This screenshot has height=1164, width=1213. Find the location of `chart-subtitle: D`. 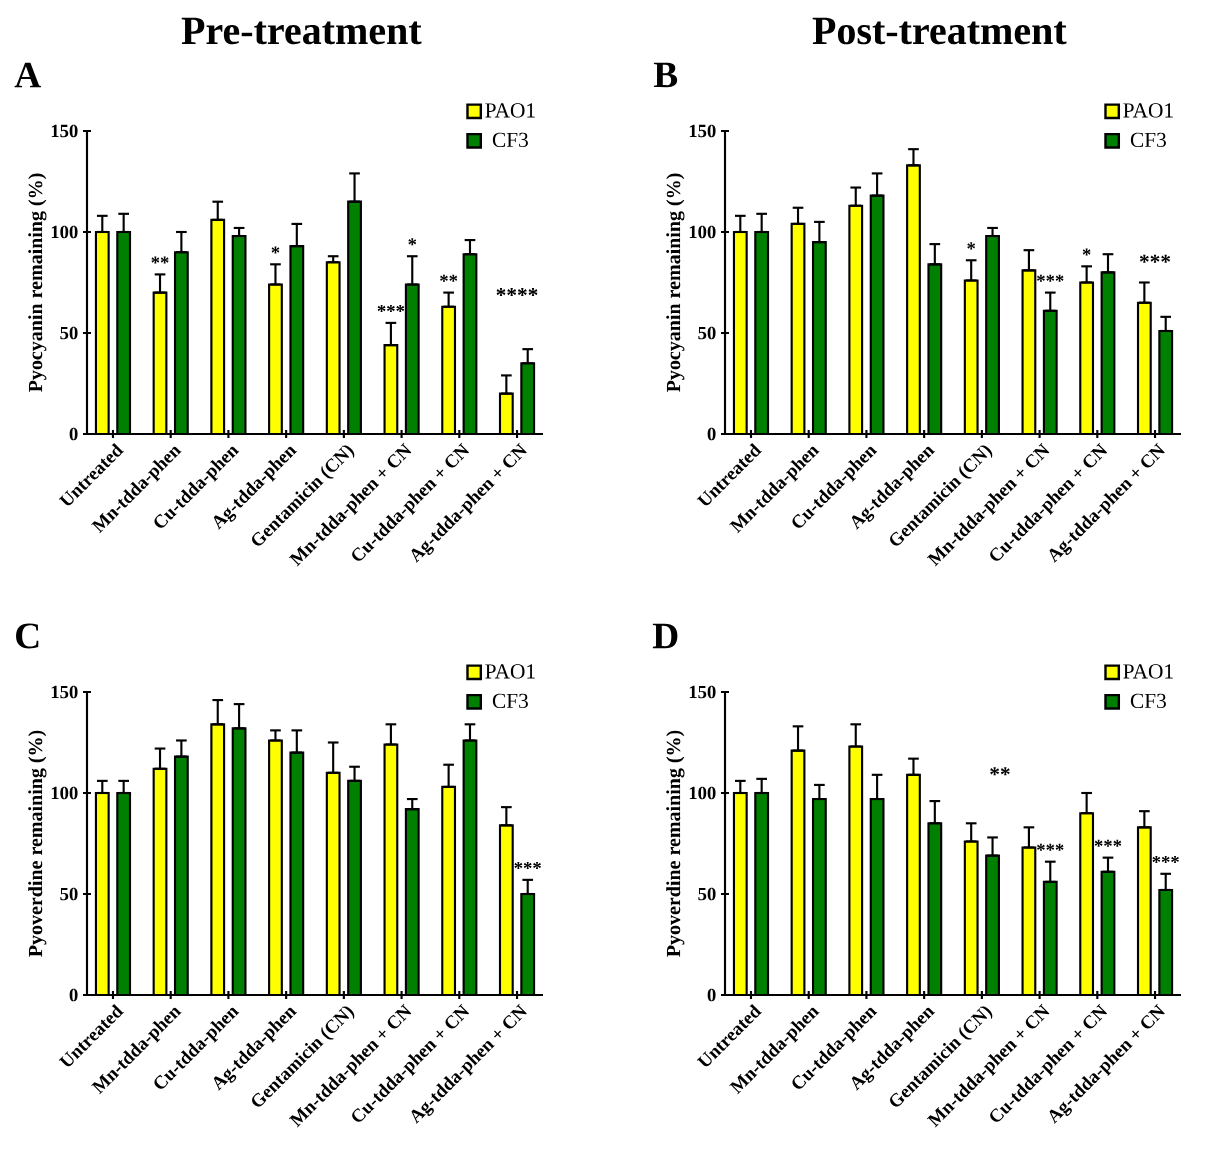

chart-subtitle: D is located at coordinates (665, 636).